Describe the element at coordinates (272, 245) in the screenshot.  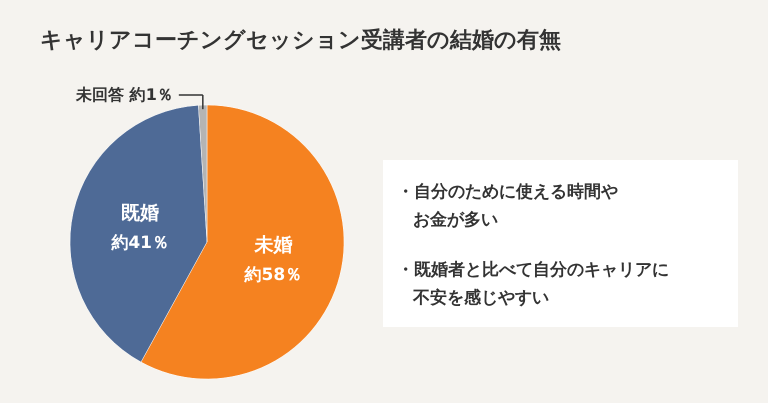
I see `slice-label: 未婚` at that location.